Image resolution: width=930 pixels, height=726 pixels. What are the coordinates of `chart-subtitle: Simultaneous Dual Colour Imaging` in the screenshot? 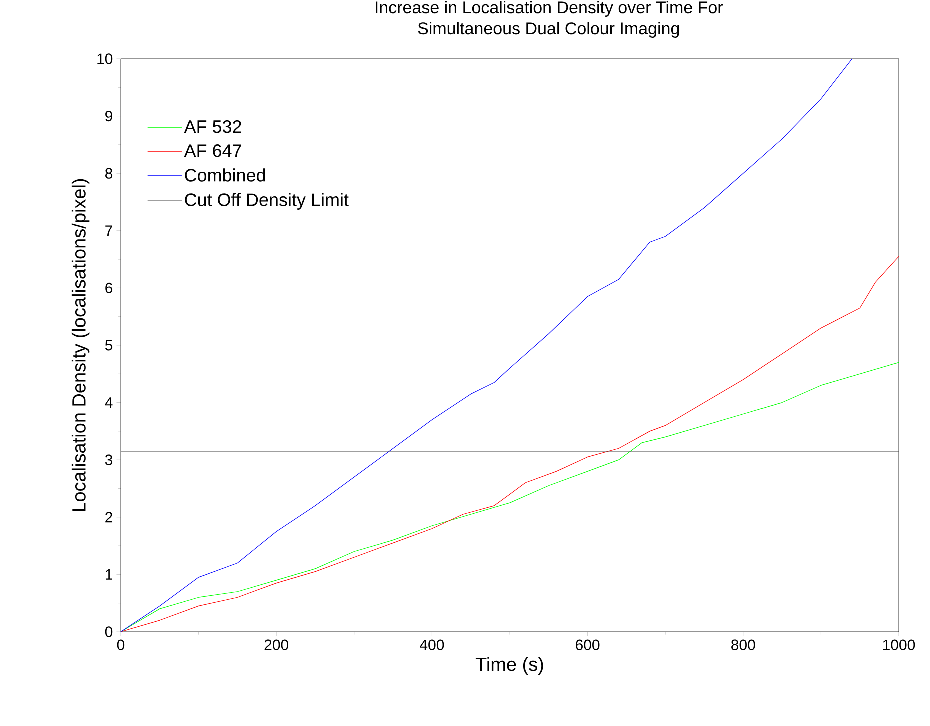 It's located at (549, 30).